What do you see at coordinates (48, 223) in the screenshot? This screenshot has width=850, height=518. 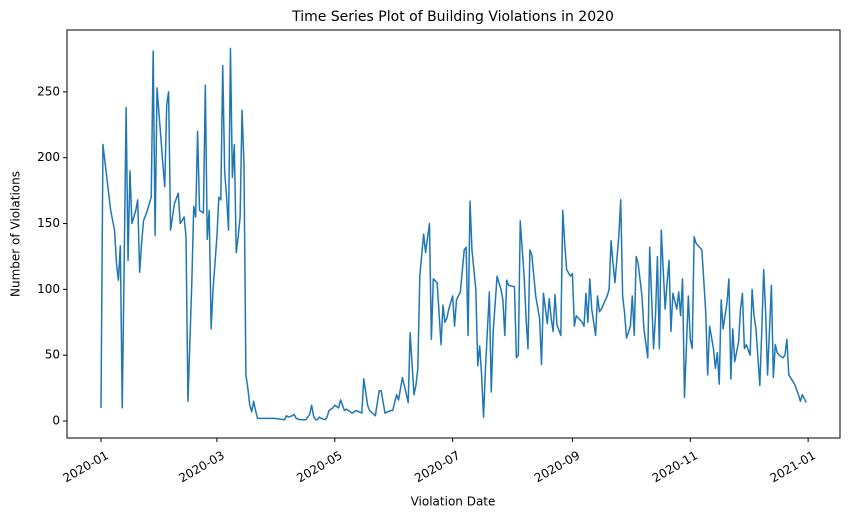 I see `y-tick-label: 150` at bounding box center [48, 223].